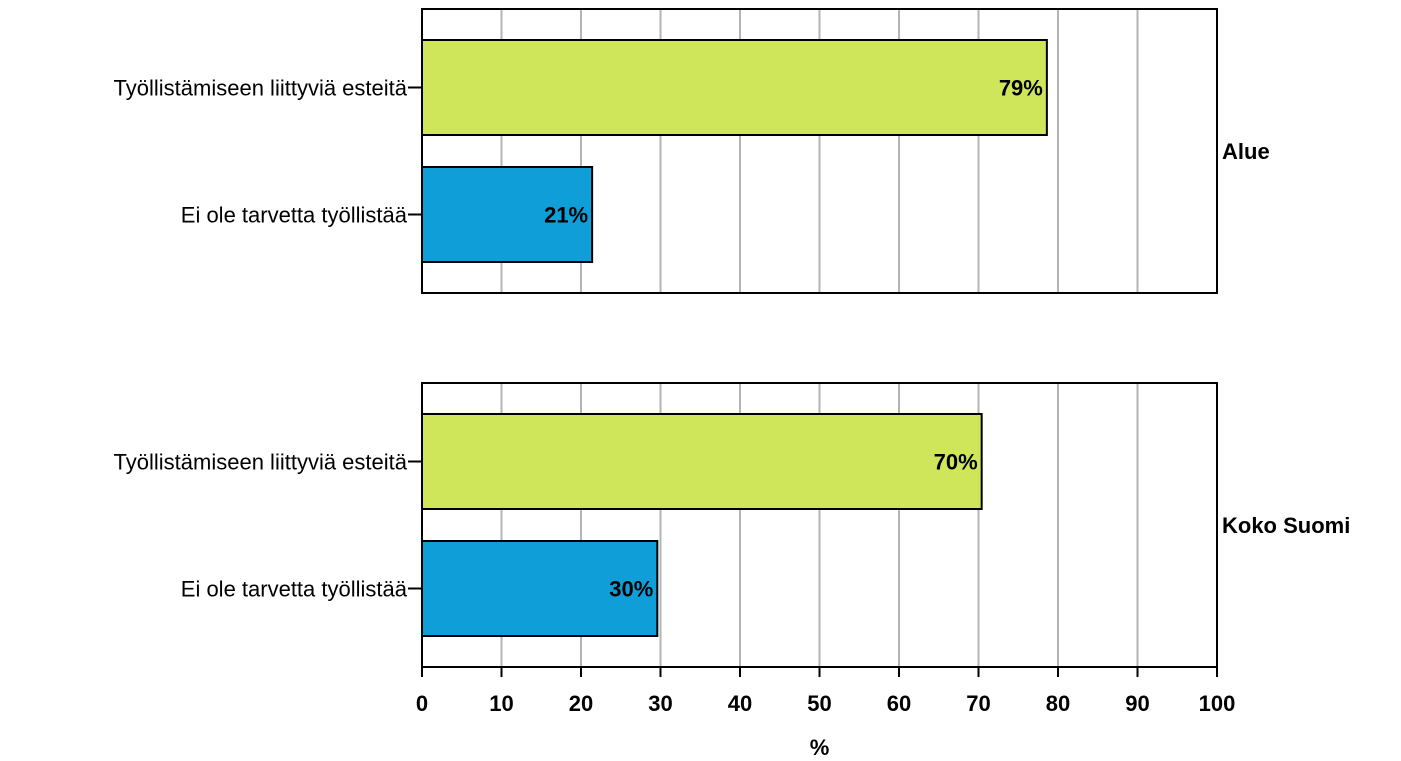  I want to click on x-tick-label: 90, so click(1137, 703).